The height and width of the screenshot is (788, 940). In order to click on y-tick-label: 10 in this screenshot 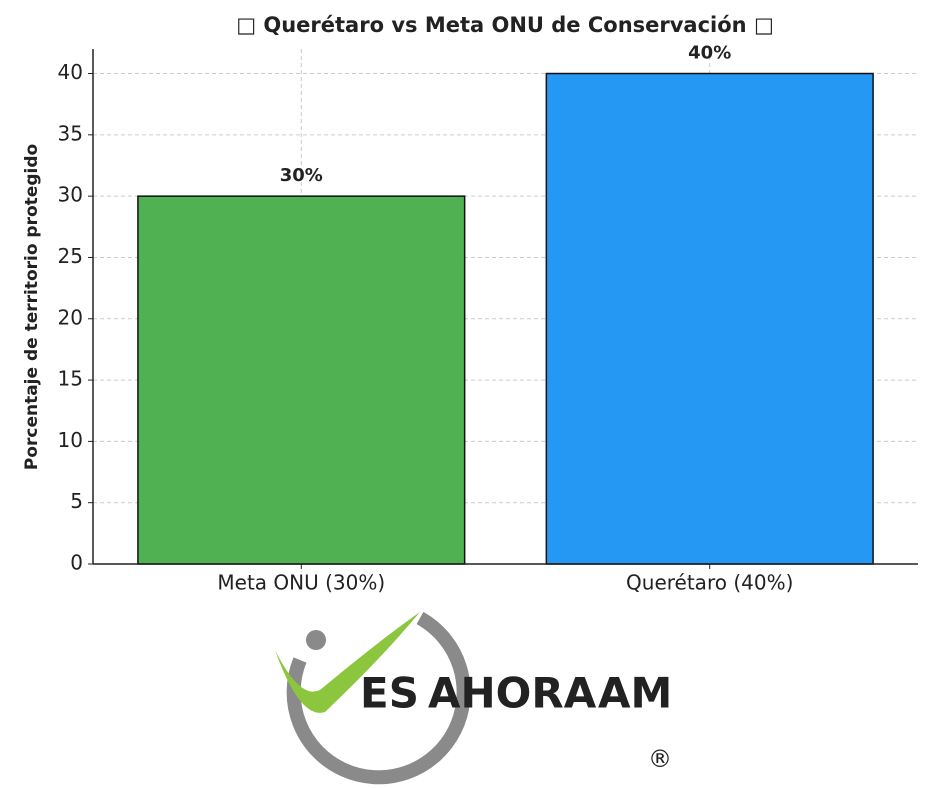, I will do `click(70, 440)`.